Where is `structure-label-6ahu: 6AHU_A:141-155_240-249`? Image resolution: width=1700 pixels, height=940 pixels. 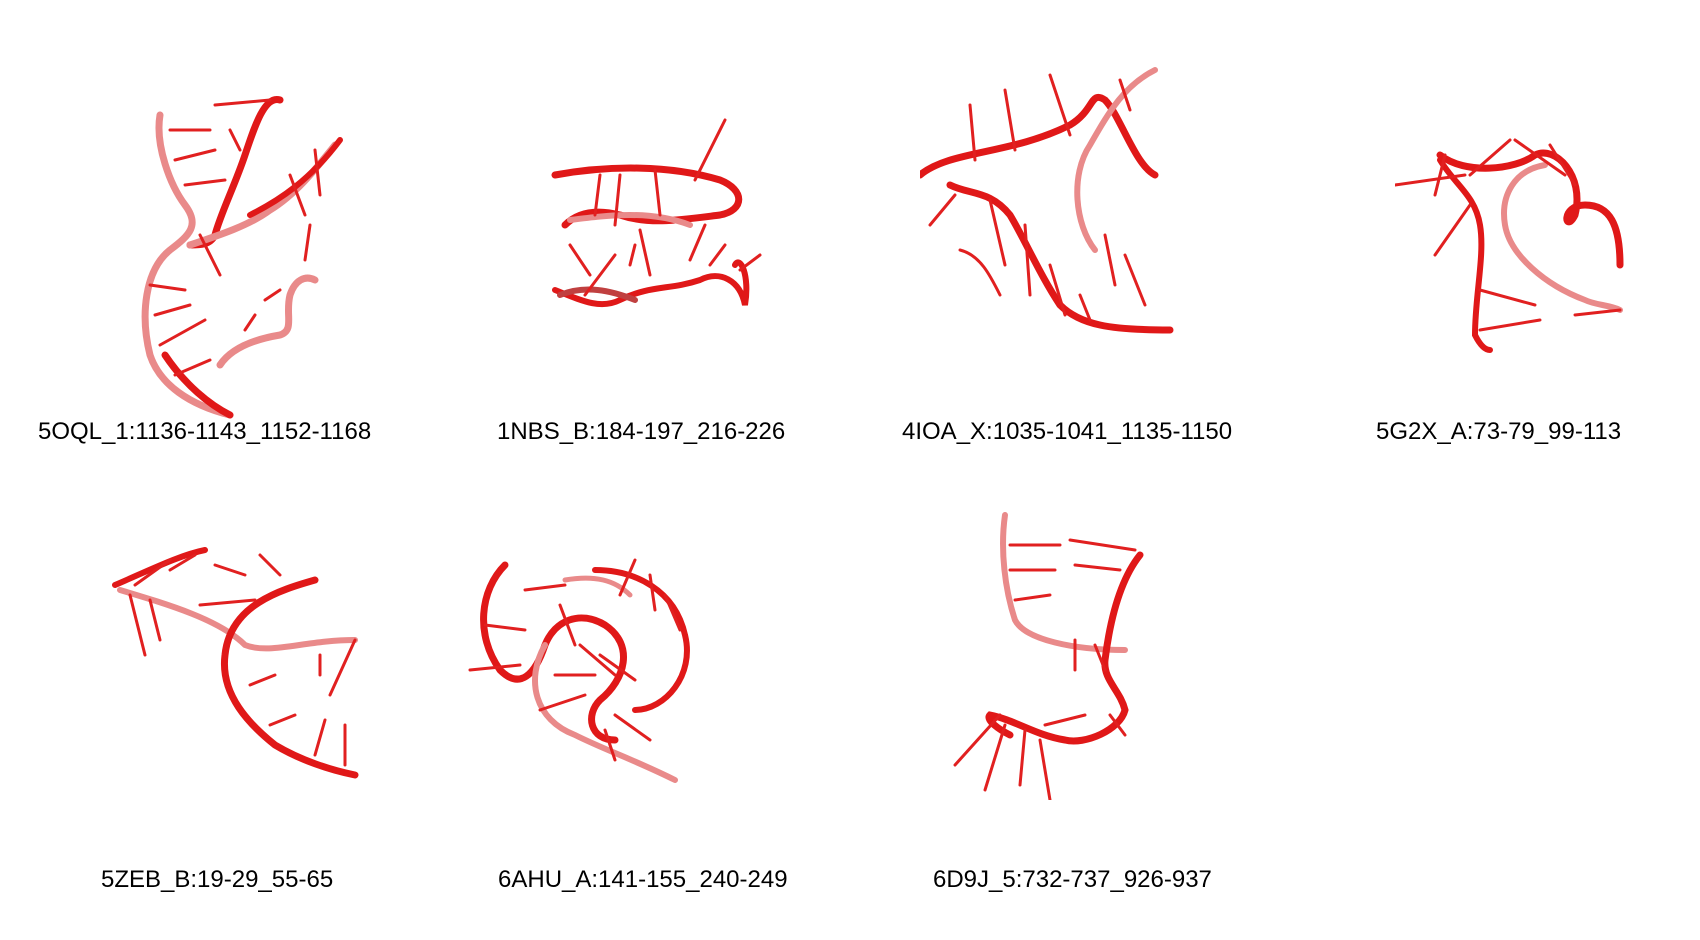
structure-label-6ahu: 6AHU_A:141-155_240-249 is located at coordinates (643, 879).